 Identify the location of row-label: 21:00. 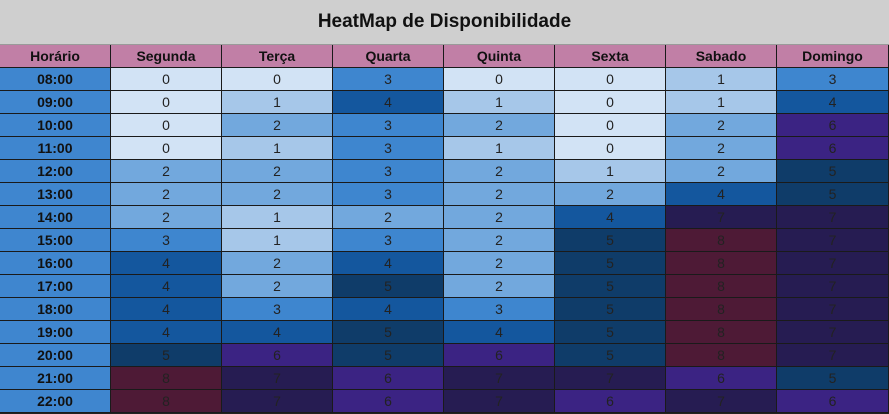
(55, 378).